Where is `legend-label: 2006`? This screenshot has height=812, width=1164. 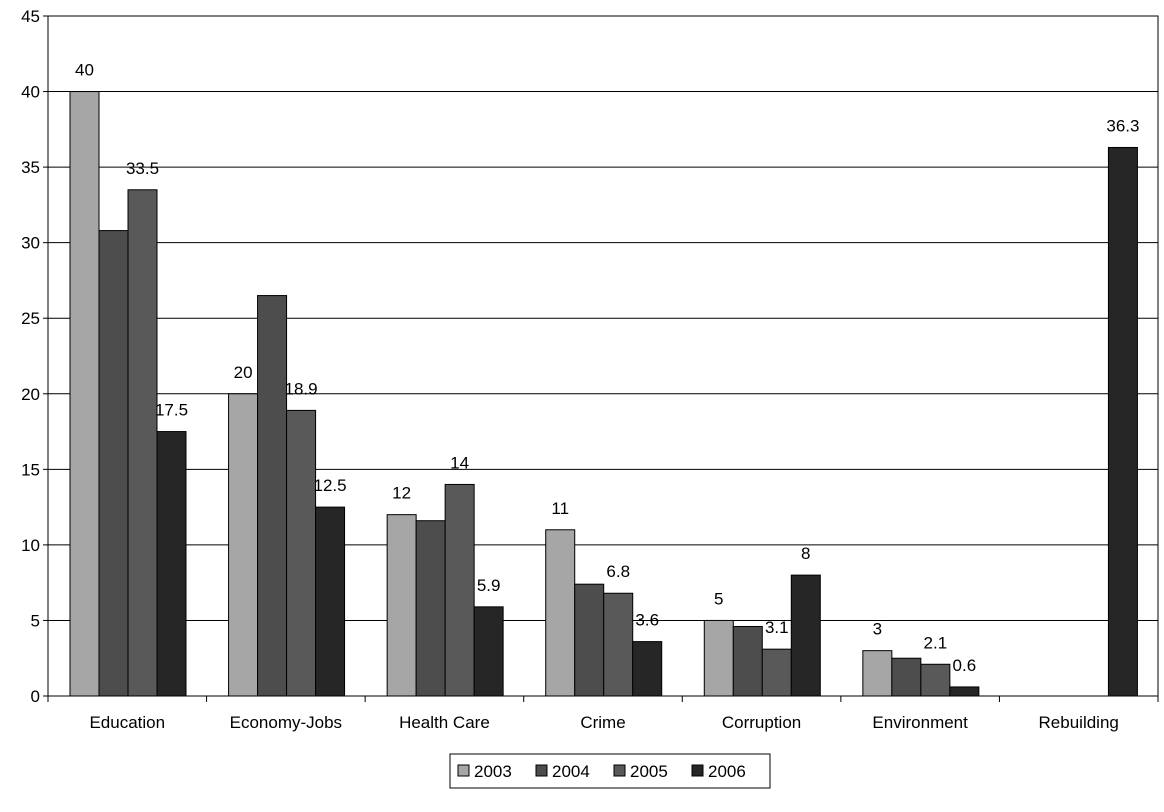 legend-label: 2006 is located at coordinates (727, 771).